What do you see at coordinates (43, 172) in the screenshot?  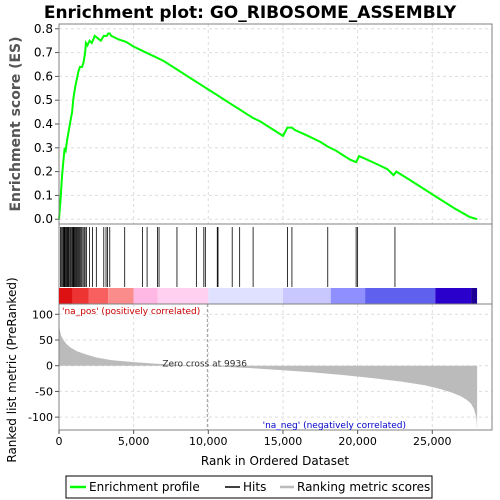 I see `es-y-tick-label: 0.2` at bounding box center [43, 172].